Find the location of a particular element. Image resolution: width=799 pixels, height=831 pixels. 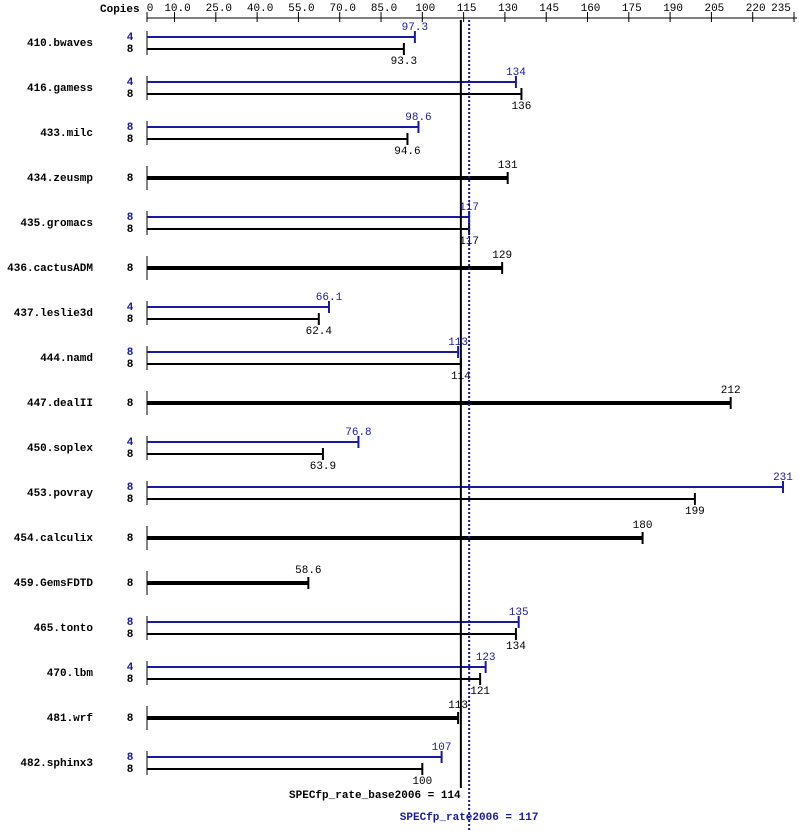

benchmark-label: 482.sphinx3 is located at coordinates (56, 764).